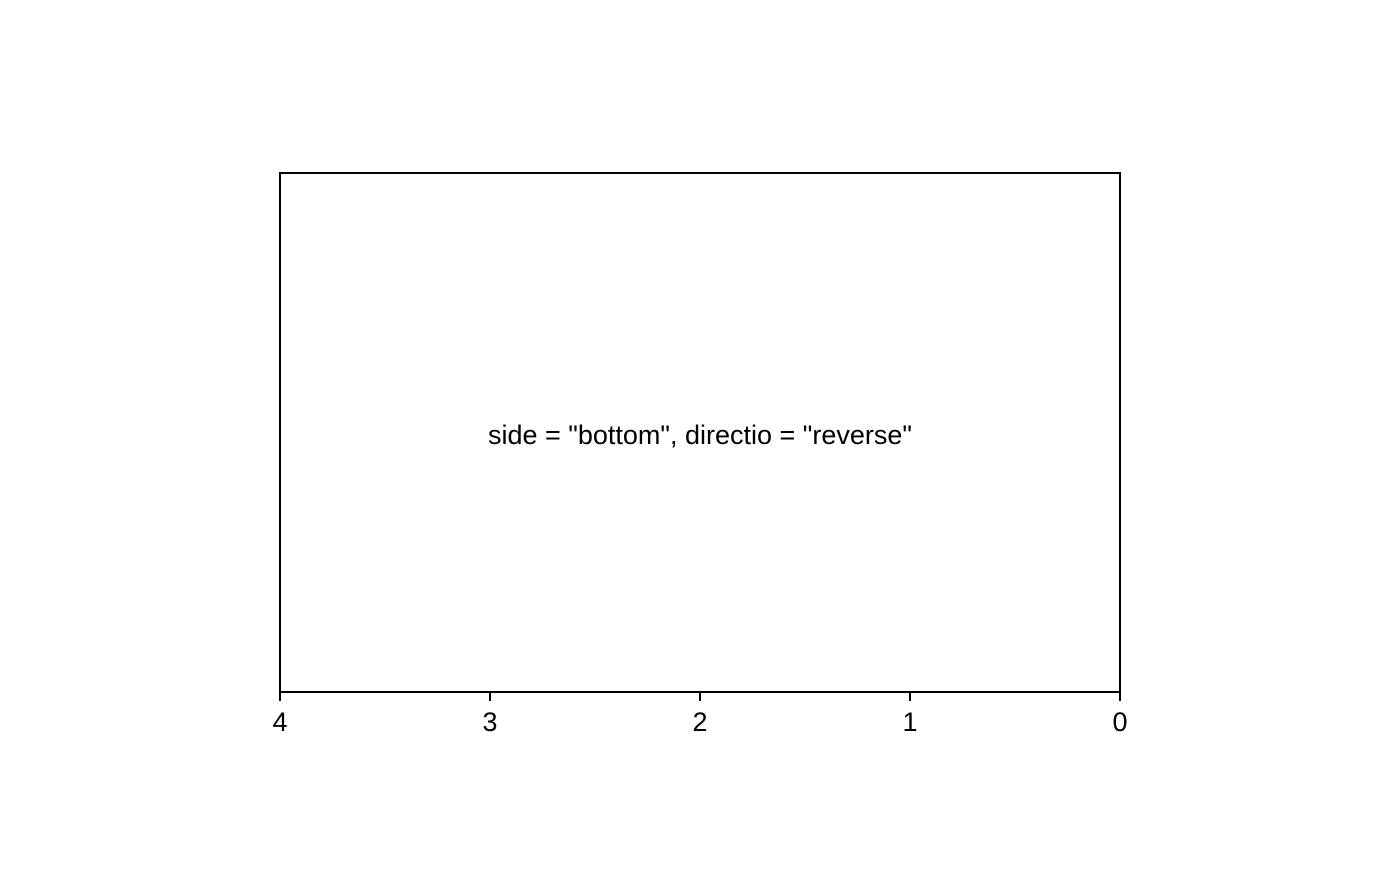 This screenshot has width=1400, height=871. Describe the element at coordinates (489, 722) in the screenshot. I see `x-tick-label: 3` at that location.